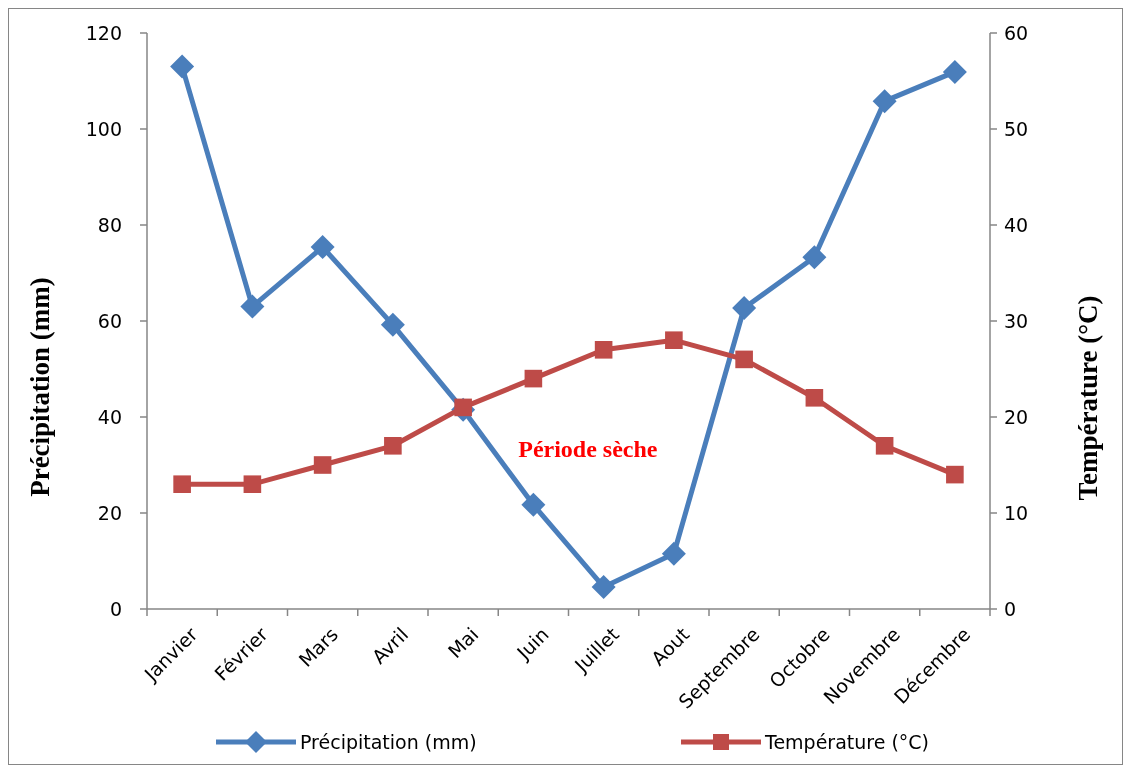 The height and width of the screenshot is (765, 1123). What do you see at coordinates (115, 608) in the screenshot?
I see `y-tick-label: 0` at bounding box center [115, 608].